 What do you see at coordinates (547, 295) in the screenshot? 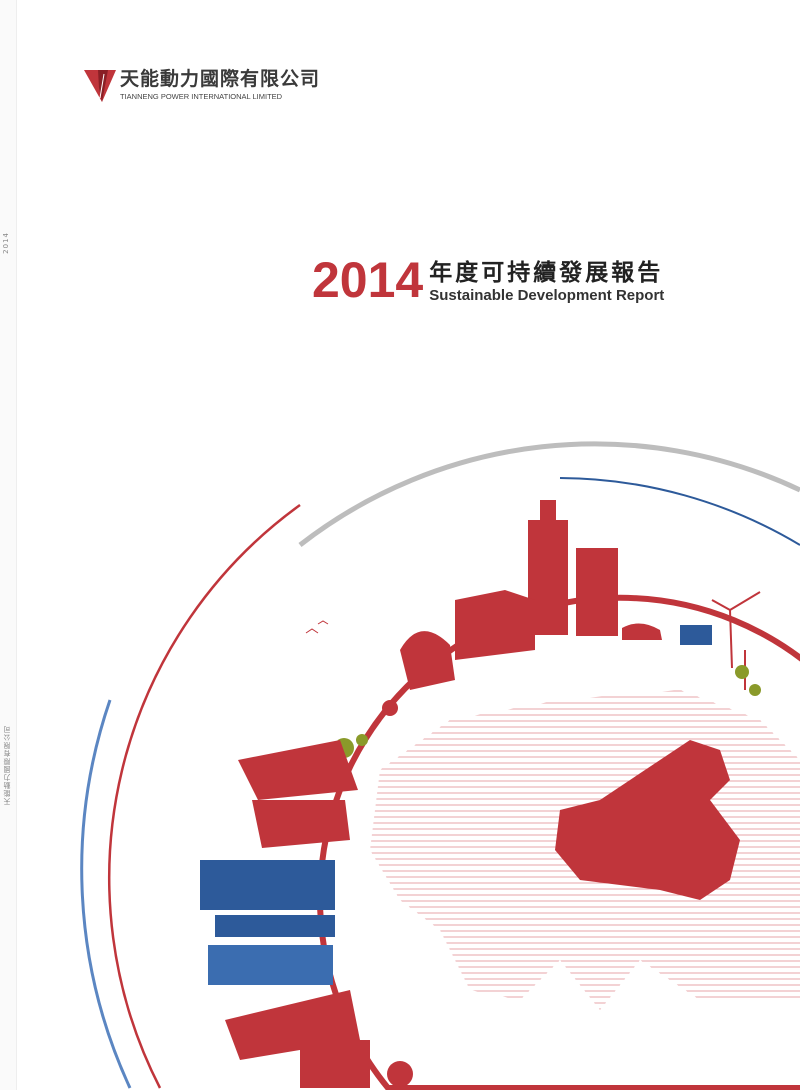
I see `report-title-en: Sustainable Development Report` at bounding box center [547, 295].